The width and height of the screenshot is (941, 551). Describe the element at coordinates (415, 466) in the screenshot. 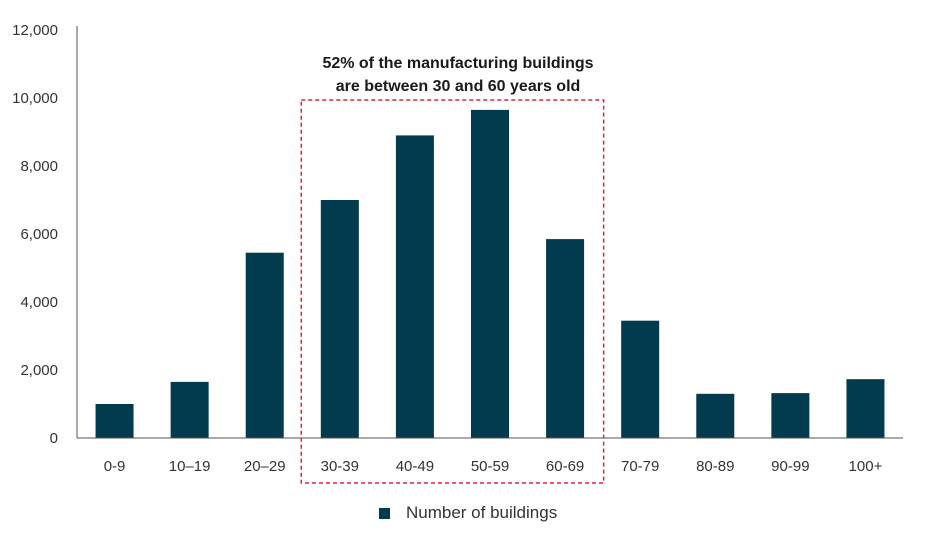

I see `x-tick-label: 40-49` at that location.